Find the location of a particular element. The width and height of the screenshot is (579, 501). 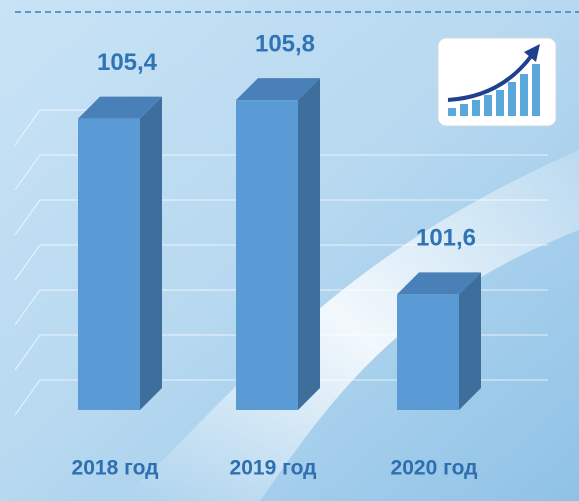

x-tick-label: 2019 год is located at coordinates (273, 468).